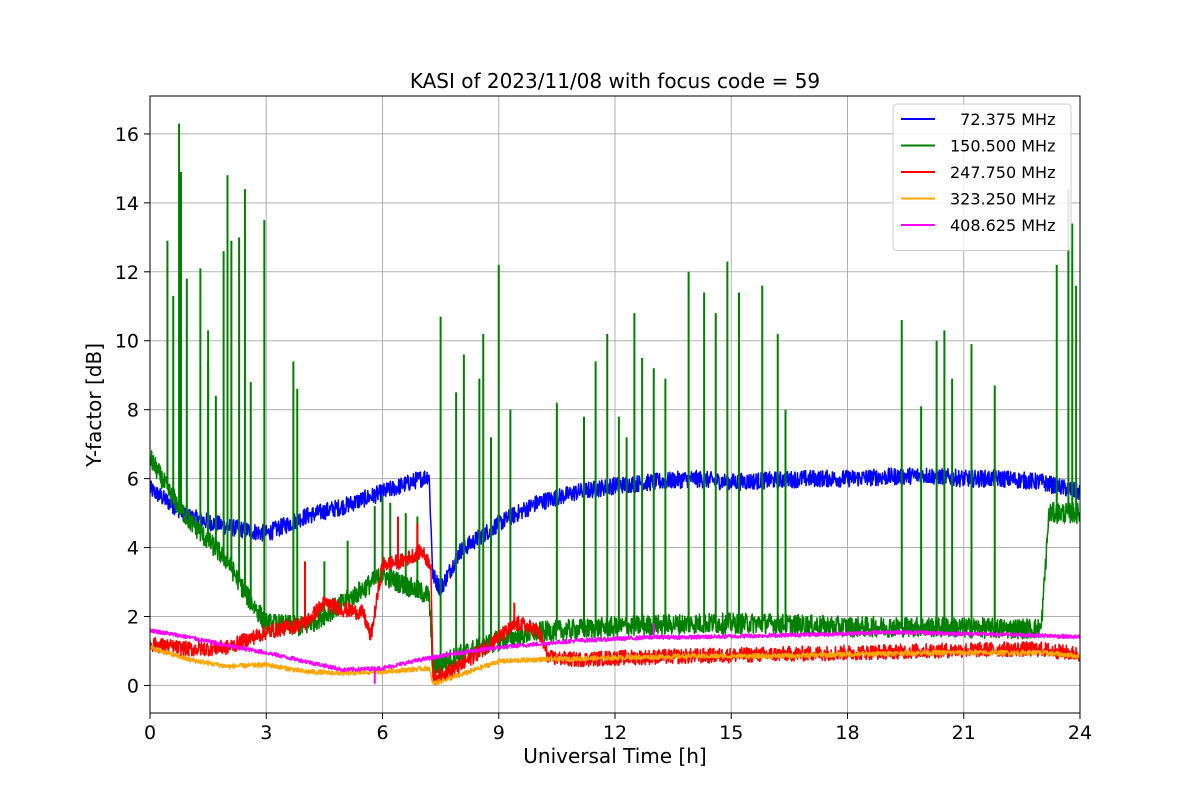 This screenshot has height=800, width=1200. What do you see at coordinates (127, 135) in the screenshot?
I see `y-tick-label: 16` at bounding box center [127, 135].